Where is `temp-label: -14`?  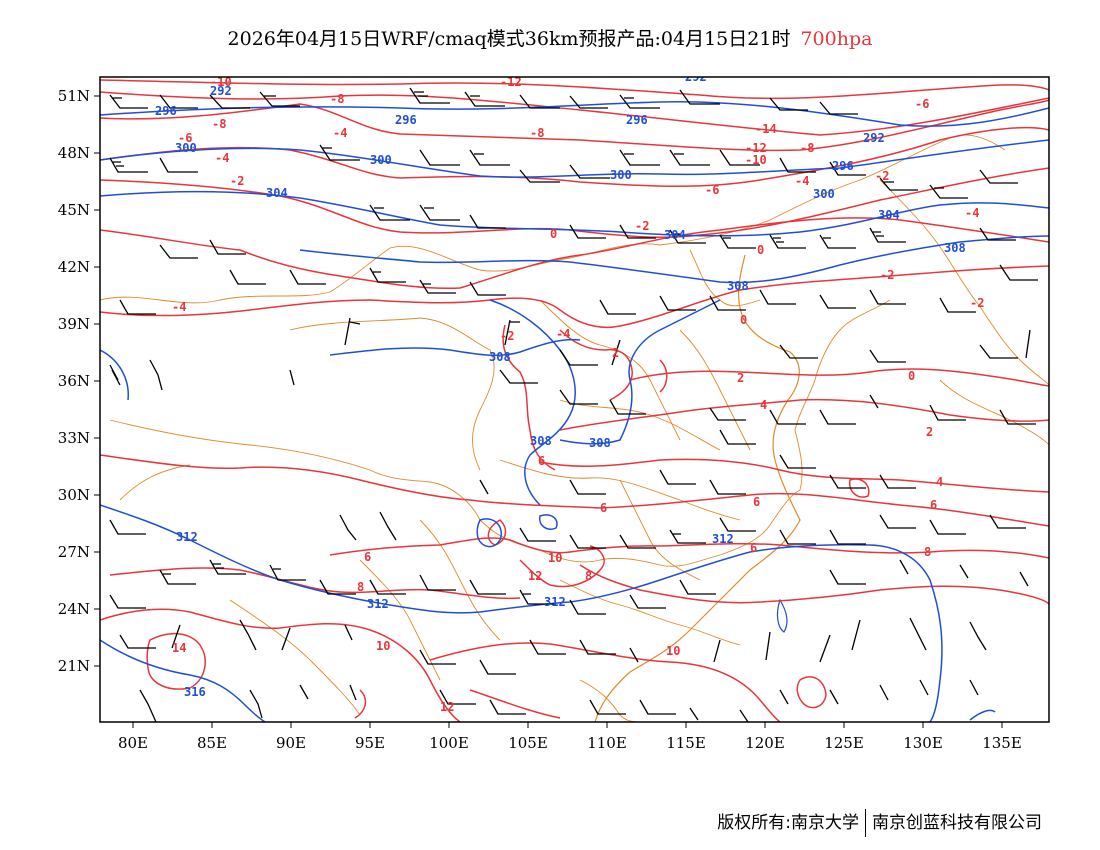 temp-label: -14 is located at coordinates (766, 129).